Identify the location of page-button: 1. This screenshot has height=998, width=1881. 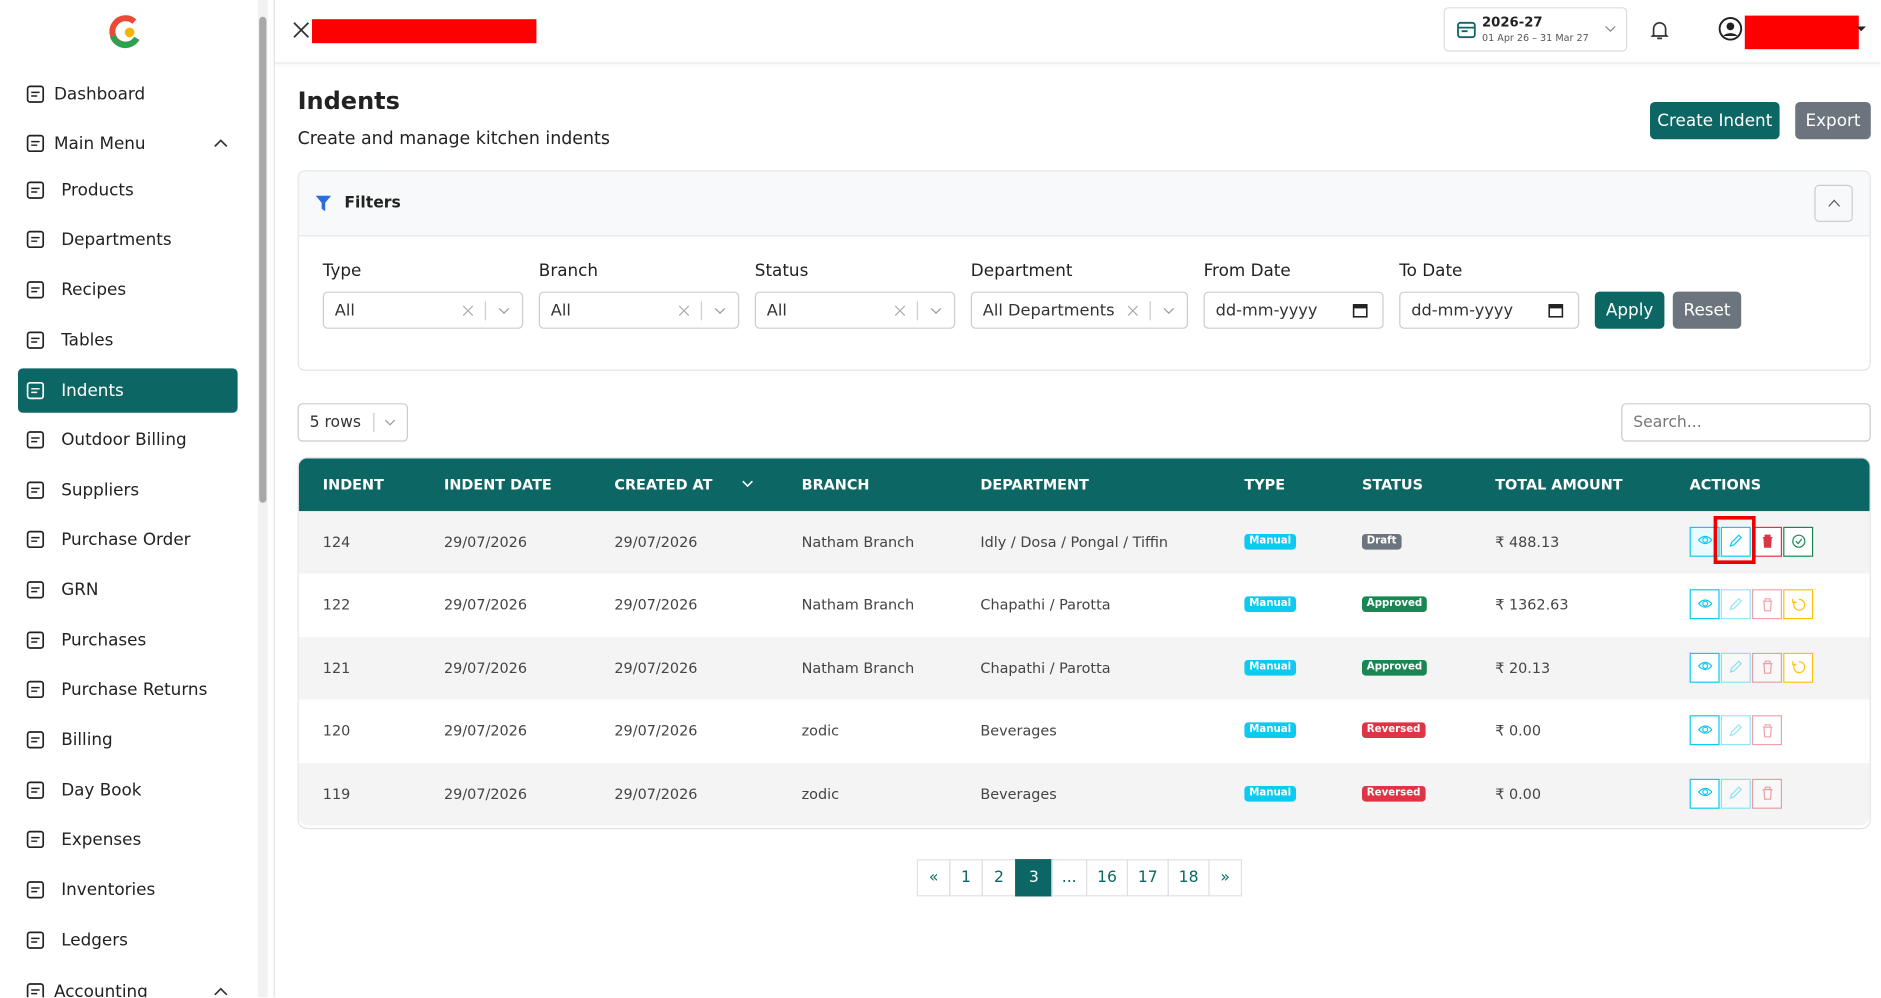
(966, 878).